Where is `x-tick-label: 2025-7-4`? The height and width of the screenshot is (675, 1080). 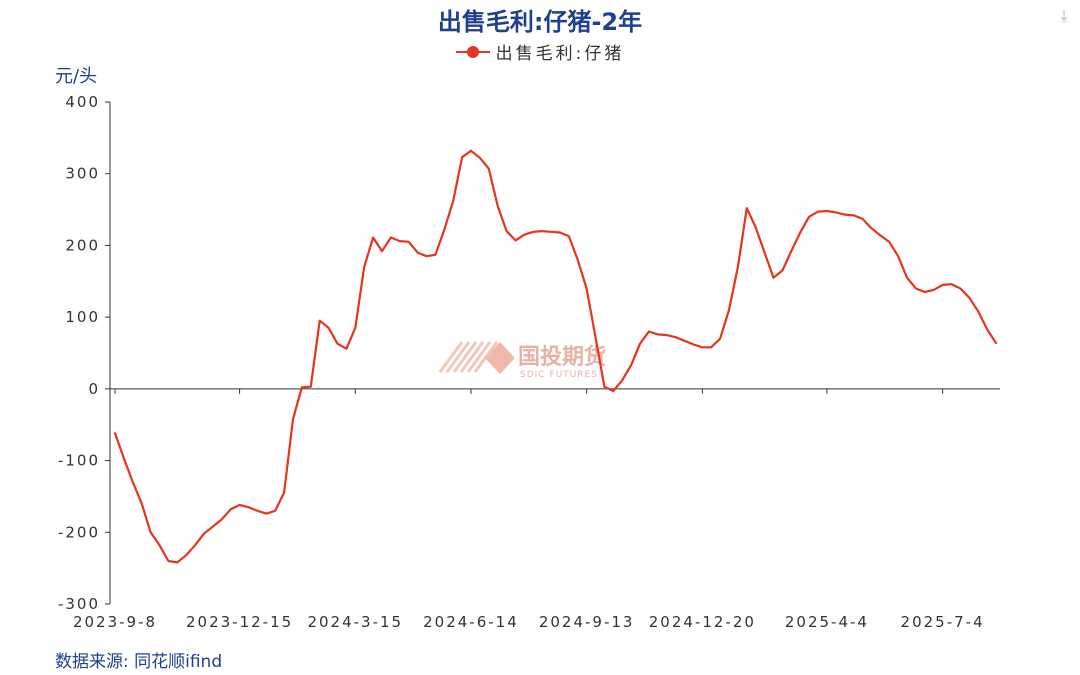 x-tick-label: 2025-7-4 is located at coordinates (943, 622).